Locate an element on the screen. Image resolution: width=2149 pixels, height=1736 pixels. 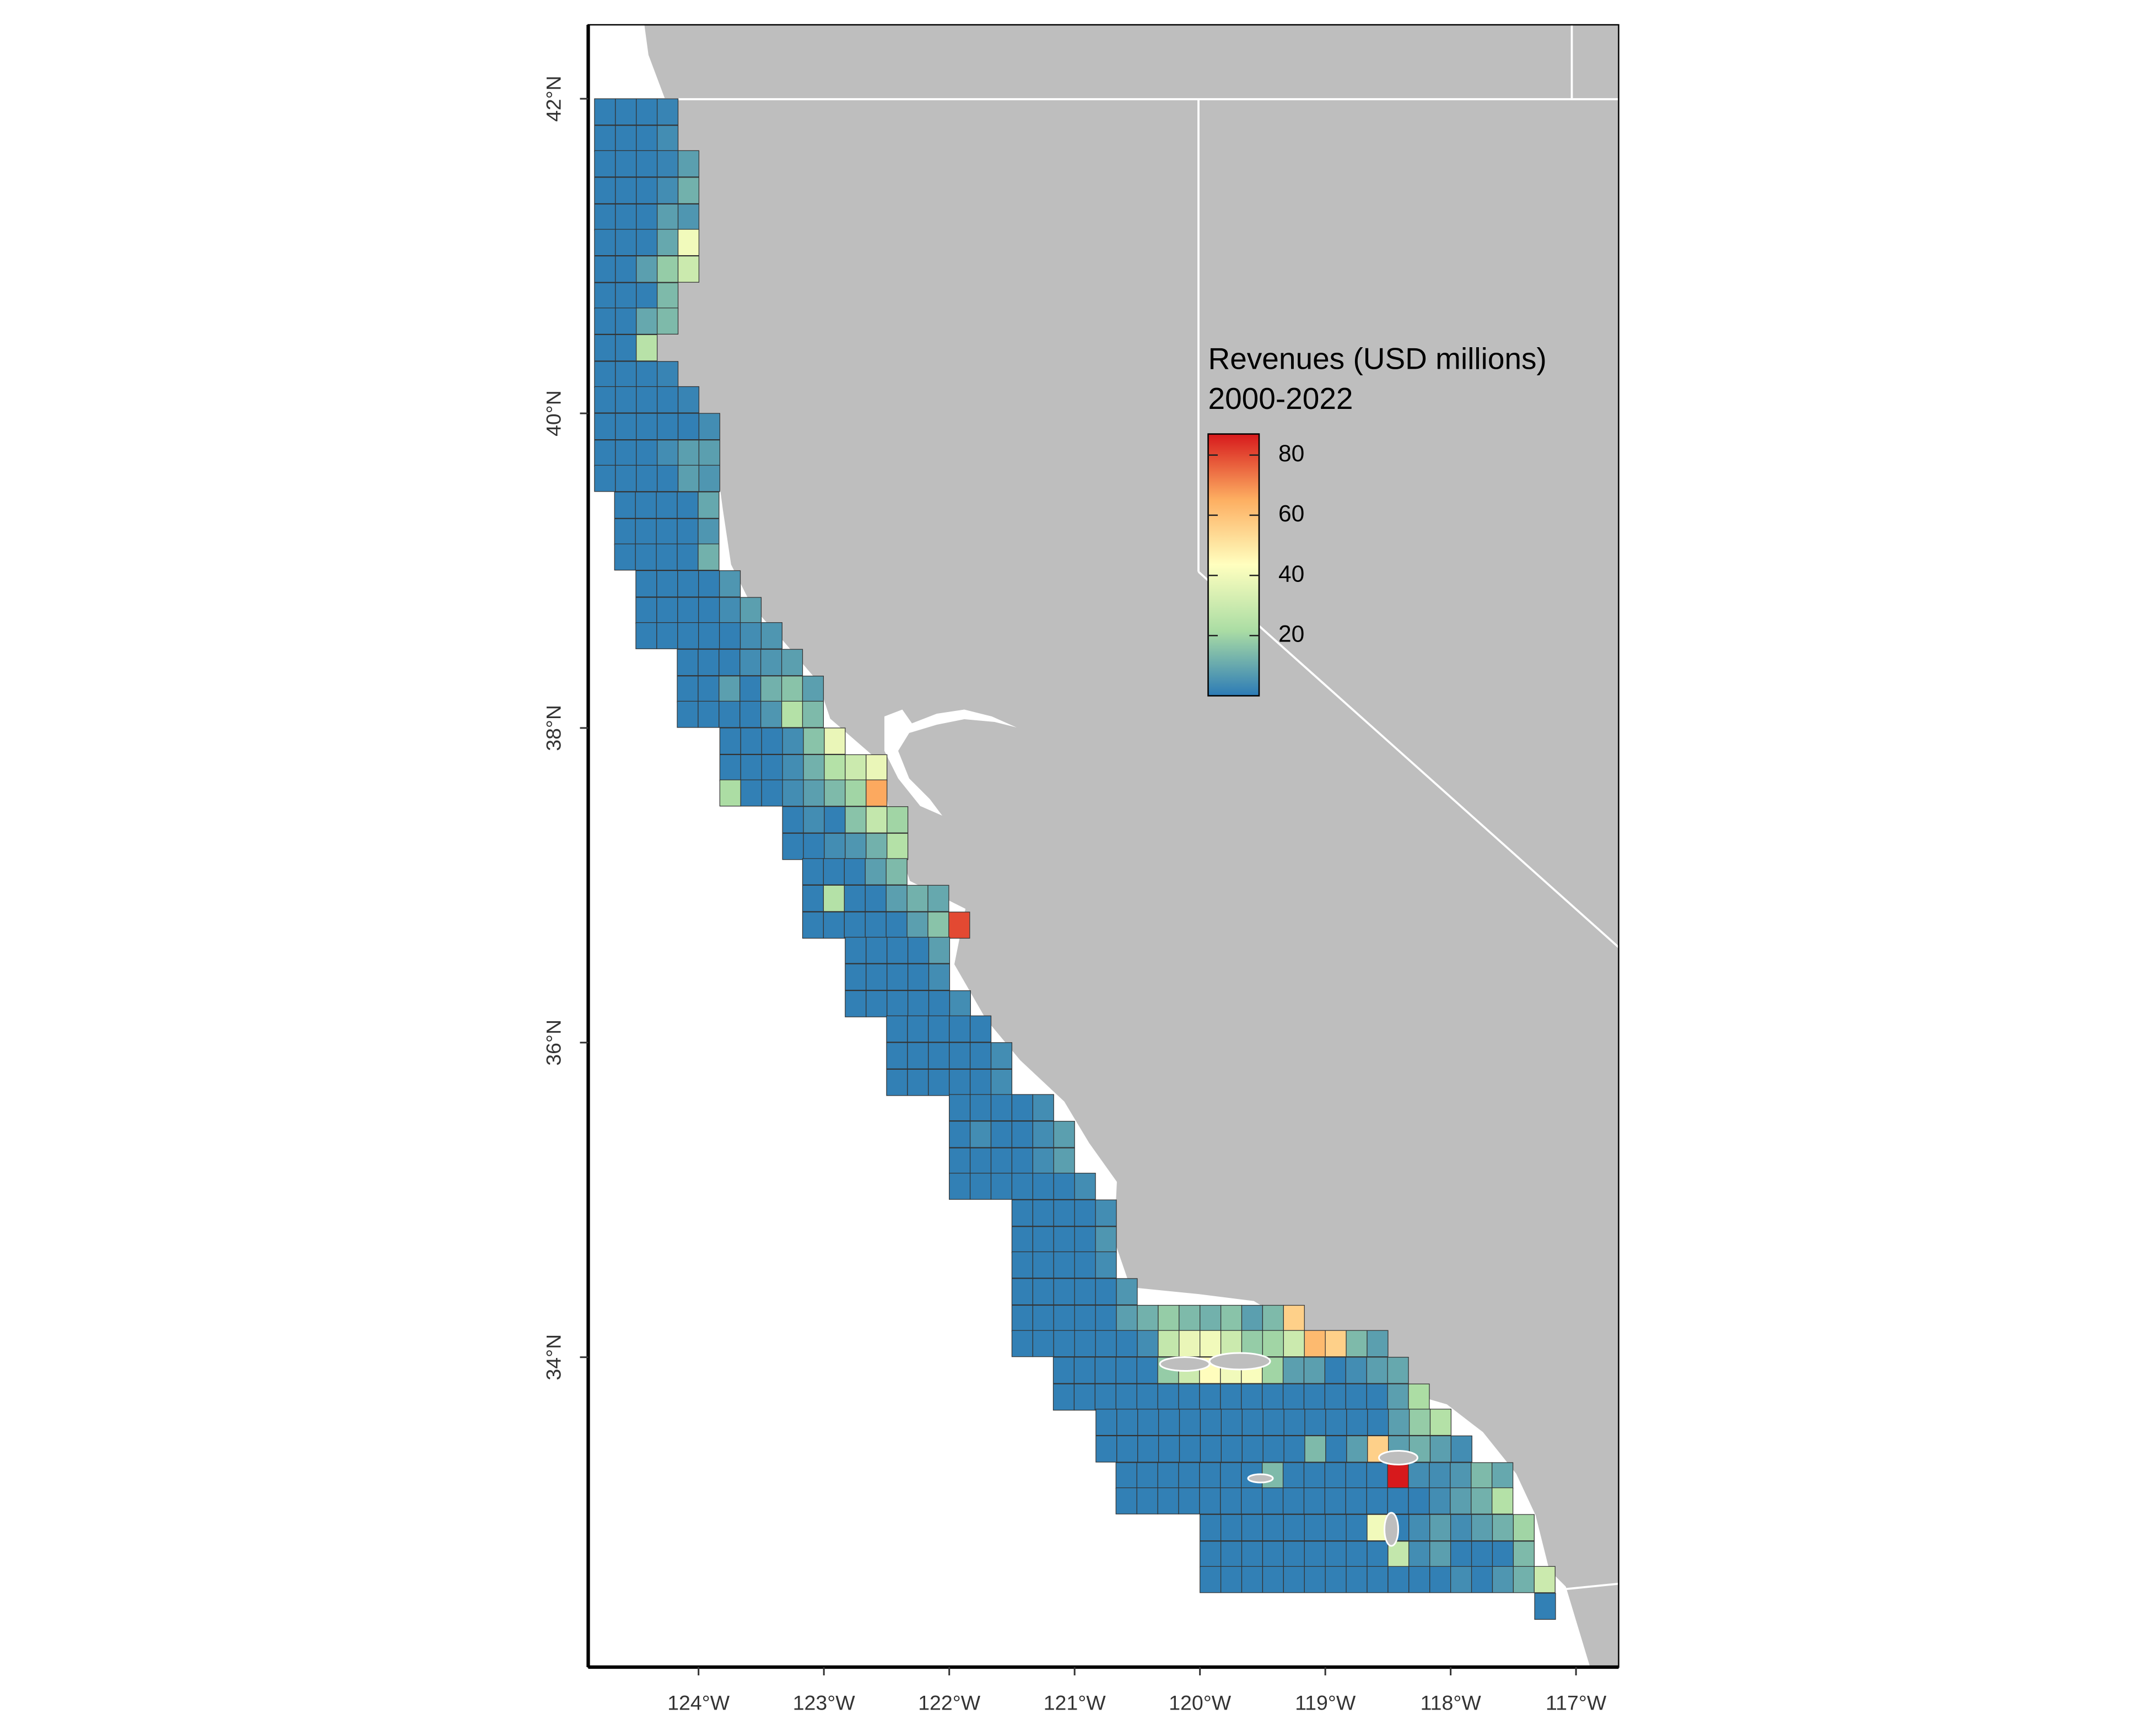
y-tick-label: 38°N is located at coordinates (553, 728).